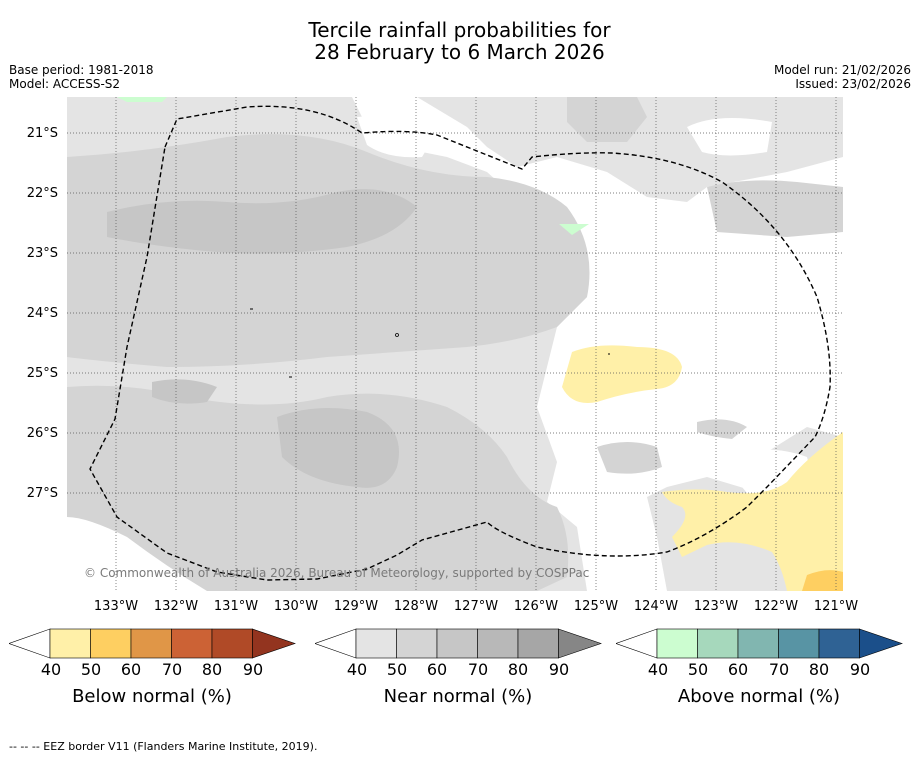  Describe the element at coordinates (296, 606) in the screenshot. I see `lon-label-130w: 130°W` at that location.